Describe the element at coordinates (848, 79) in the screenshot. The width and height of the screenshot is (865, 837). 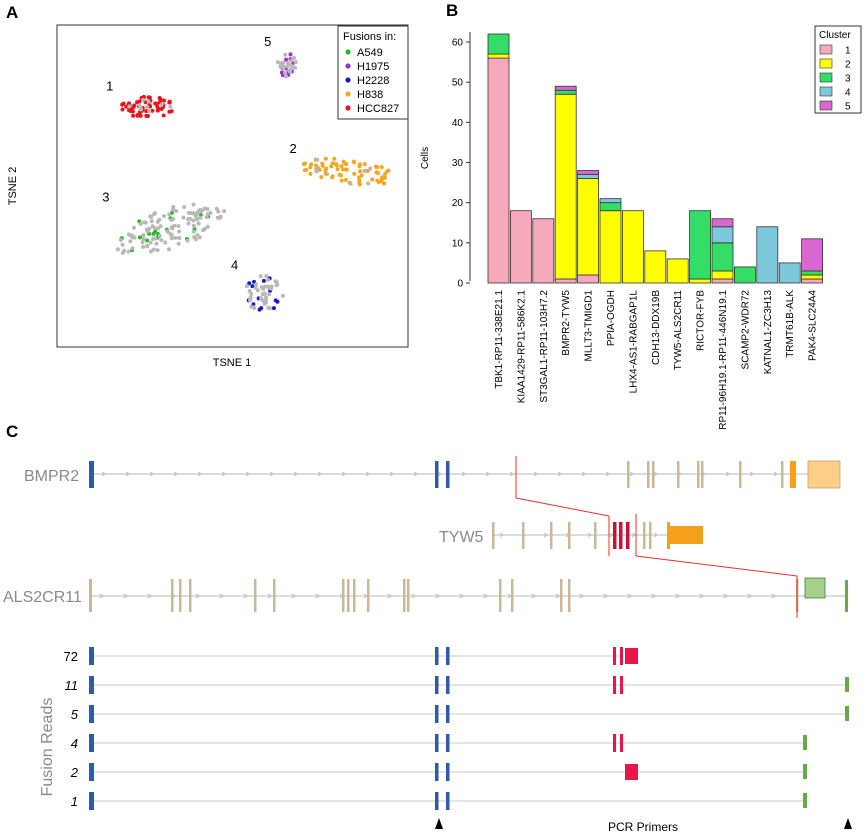
I see `bar-legend-label: 3` at that location.